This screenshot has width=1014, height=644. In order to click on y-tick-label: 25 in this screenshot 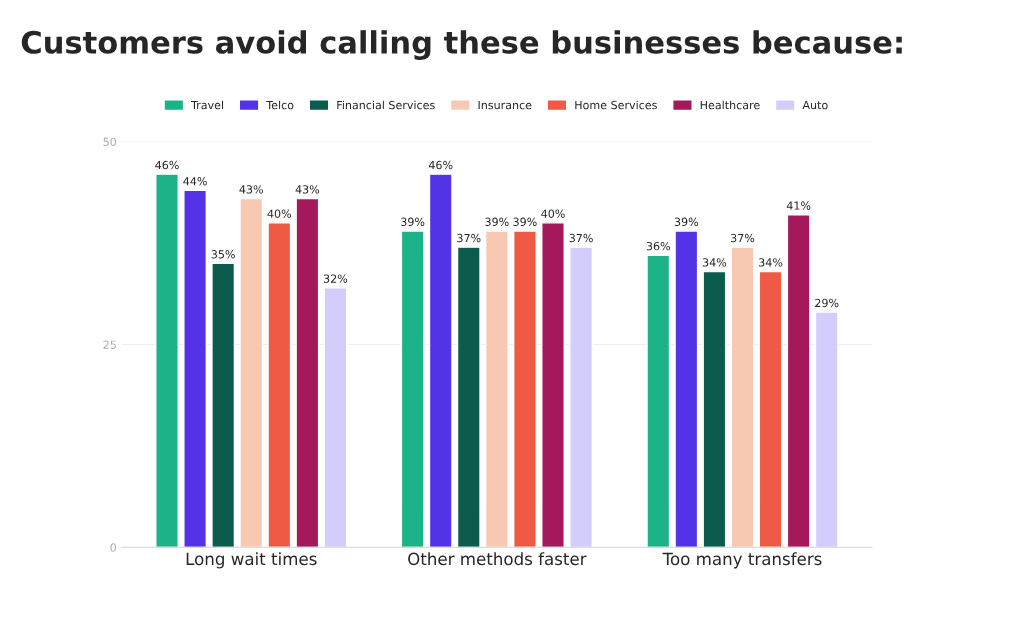, I will do `click(109, 344)`.